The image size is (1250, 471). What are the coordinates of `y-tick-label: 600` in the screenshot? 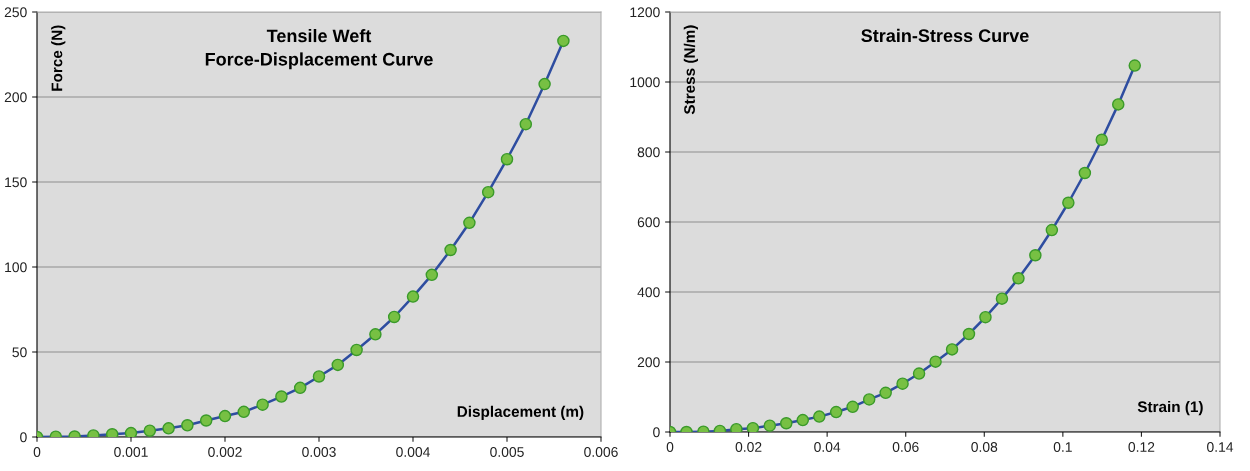 It's located at (648, 222).